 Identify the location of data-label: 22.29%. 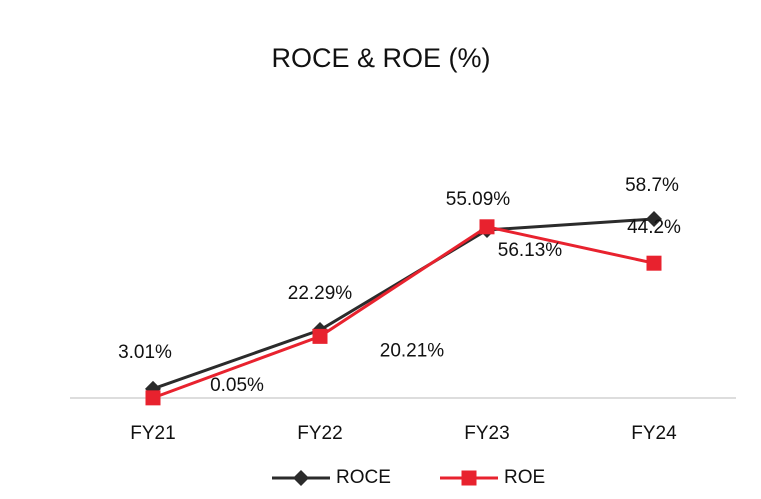
(320, 293).